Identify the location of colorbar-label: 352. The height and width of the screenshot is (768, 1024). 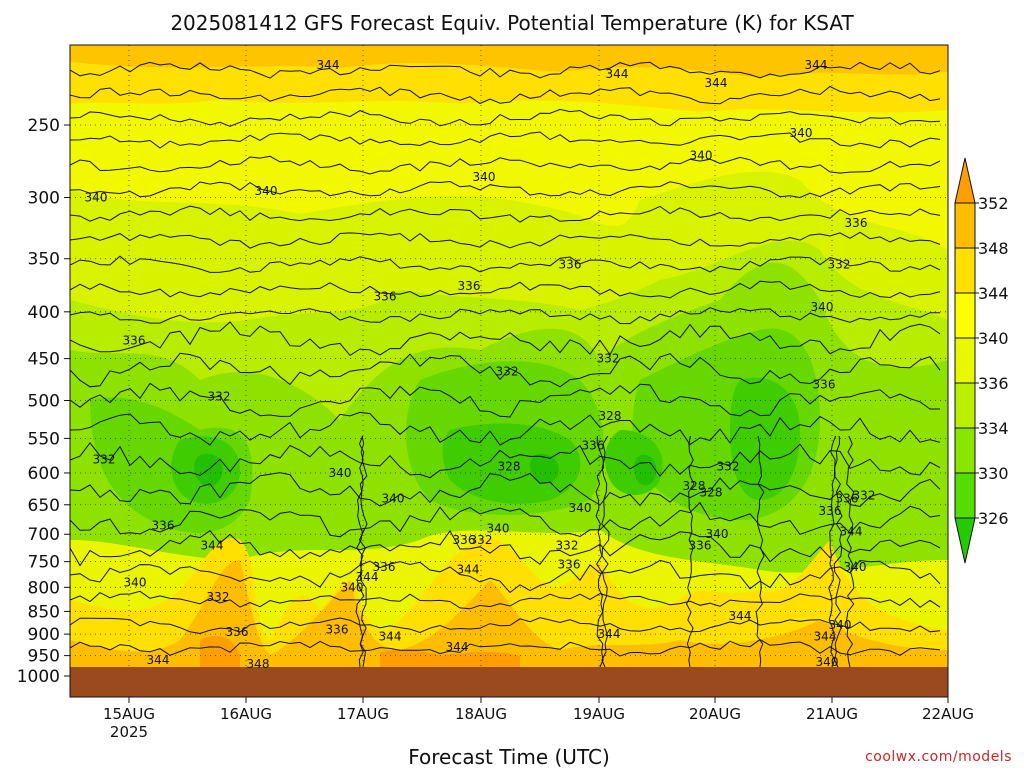
(993, 203).